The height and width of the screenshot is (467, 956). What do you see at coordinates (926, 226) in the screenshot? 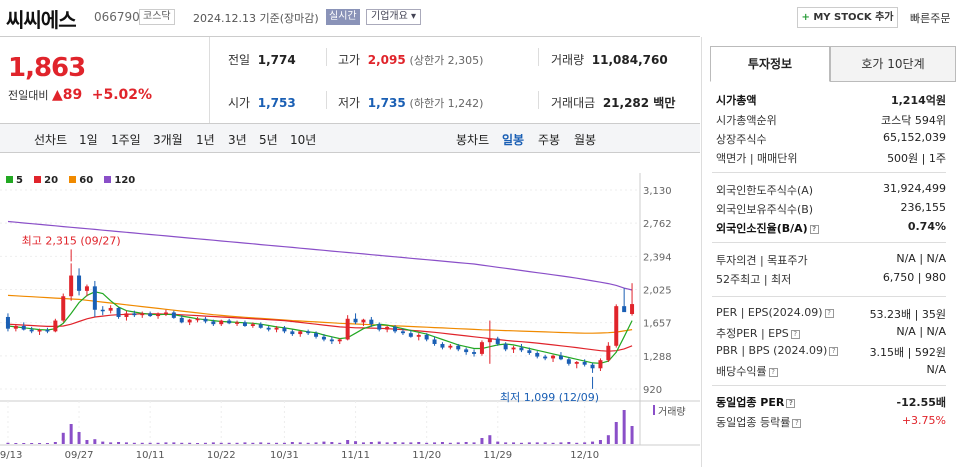
I see `info-row-value: 0.74%` at bounding box center [926, 226].